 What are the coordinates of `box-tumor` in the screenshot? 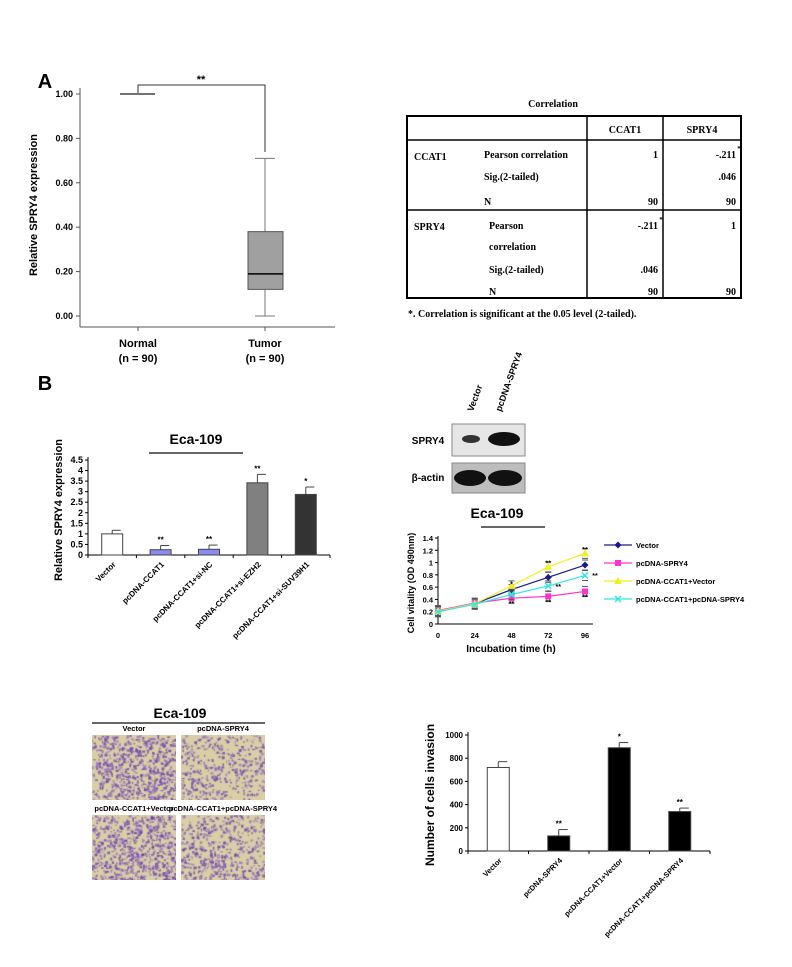 It's located at (265, 260).